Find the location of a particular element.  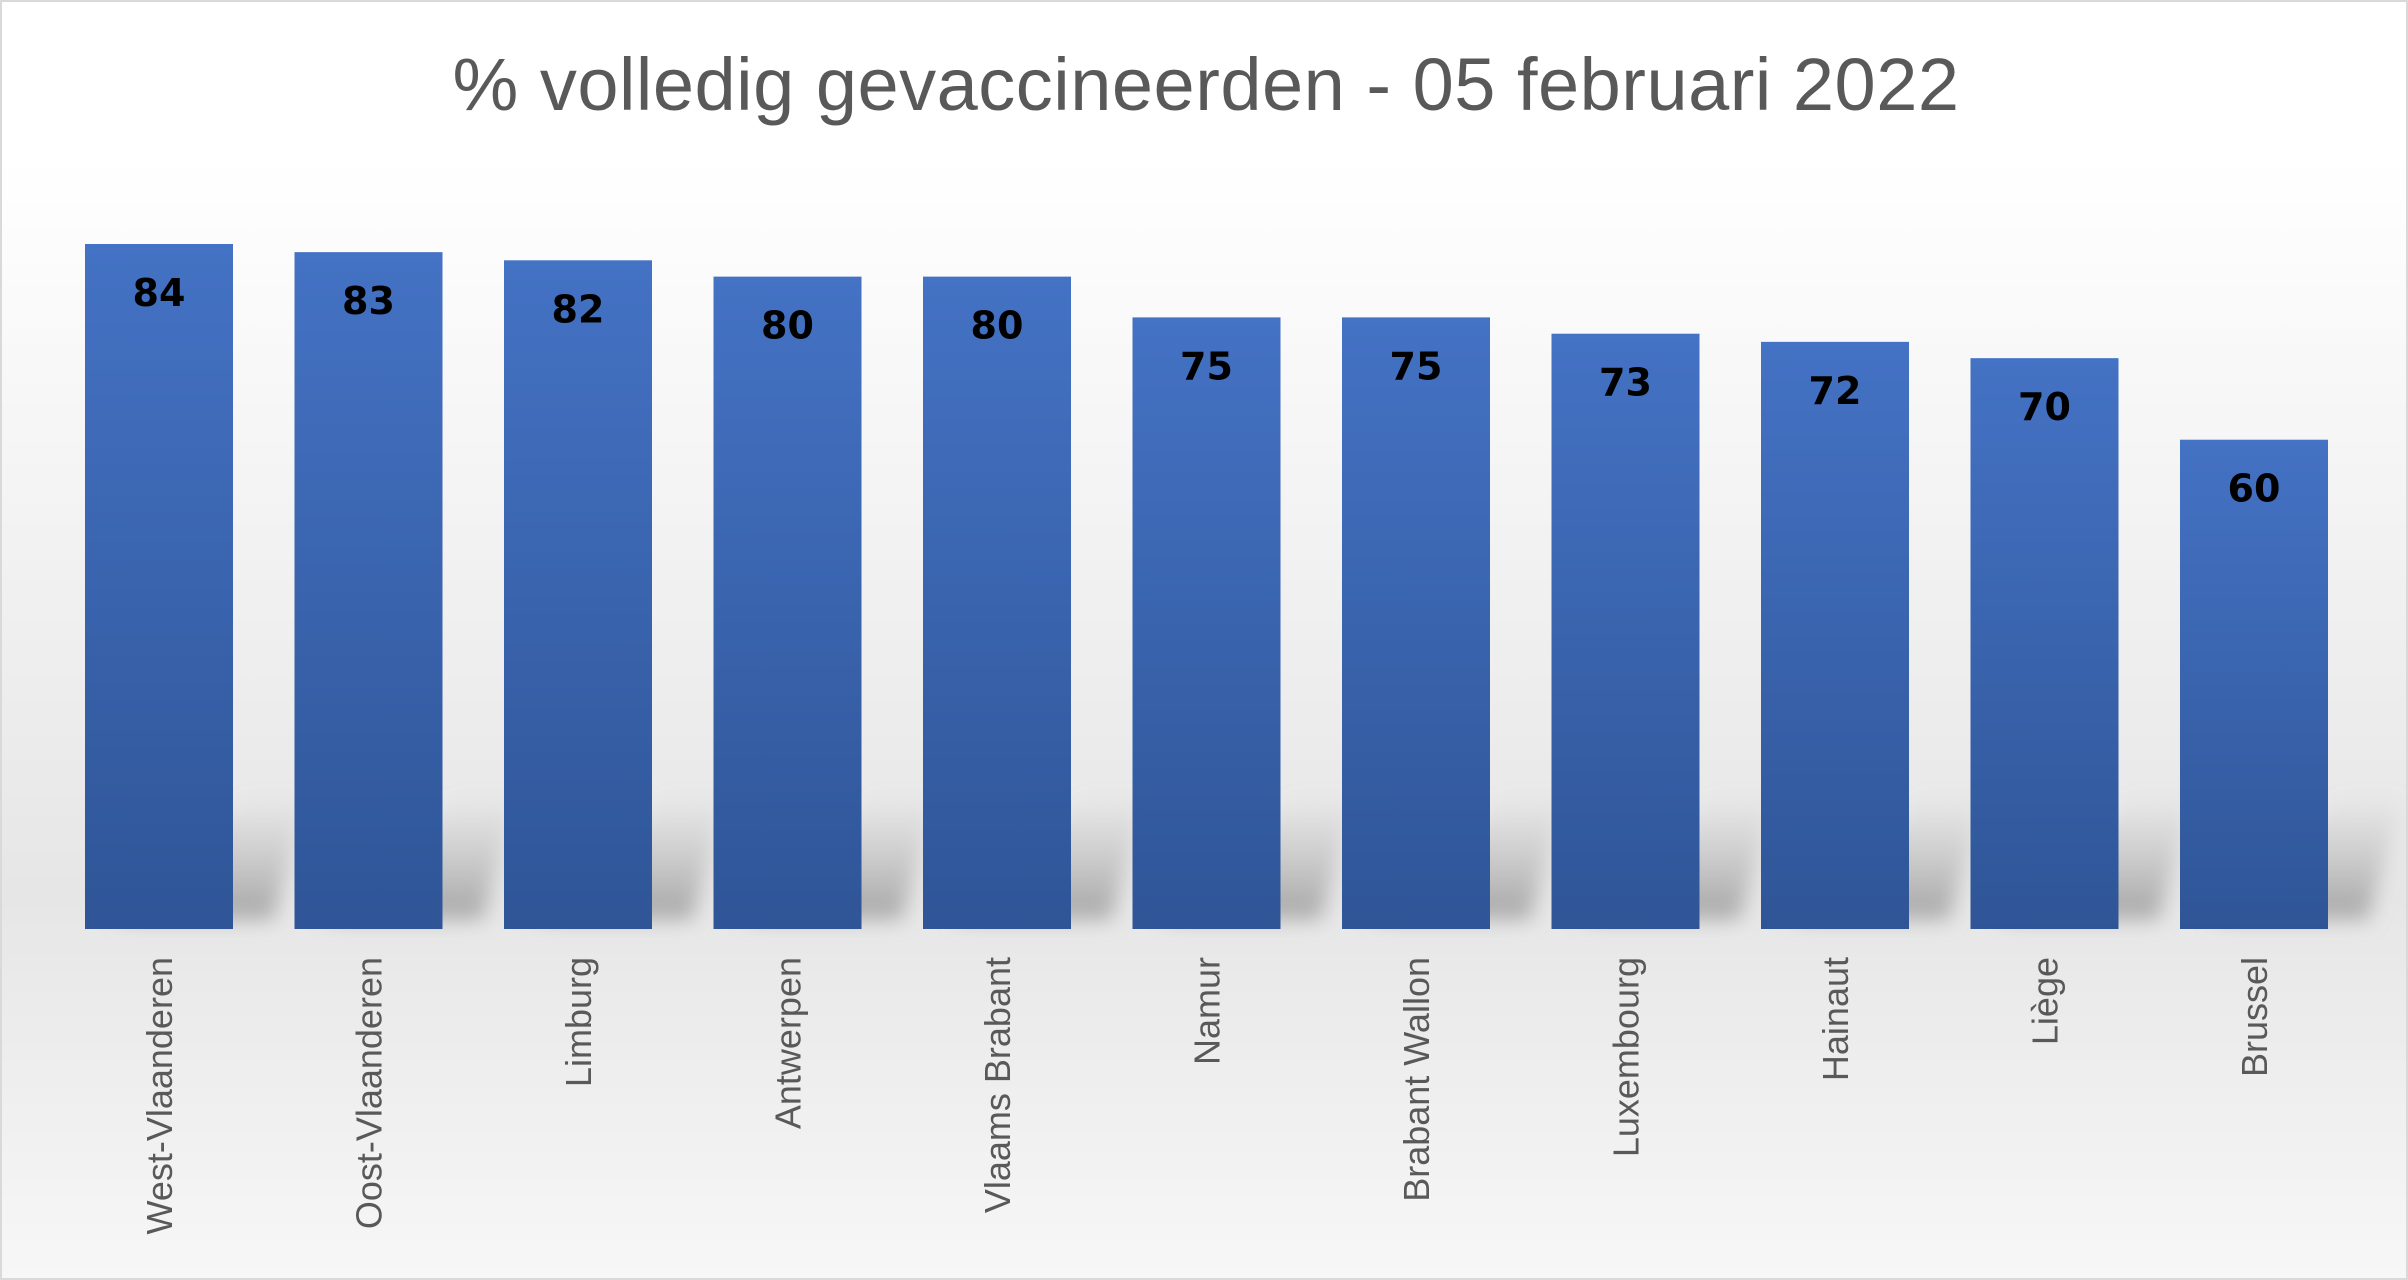

bar-limburg is located at coordinates (578, 594).